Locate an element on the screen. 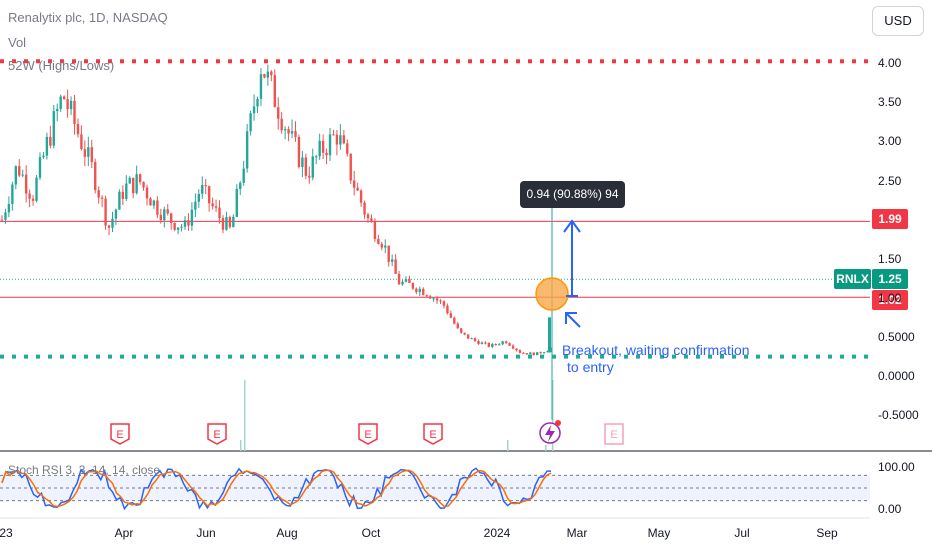 This screenshot has height=550, width=932. time-axis-tick: Jul is located at coordinates (741, 533).